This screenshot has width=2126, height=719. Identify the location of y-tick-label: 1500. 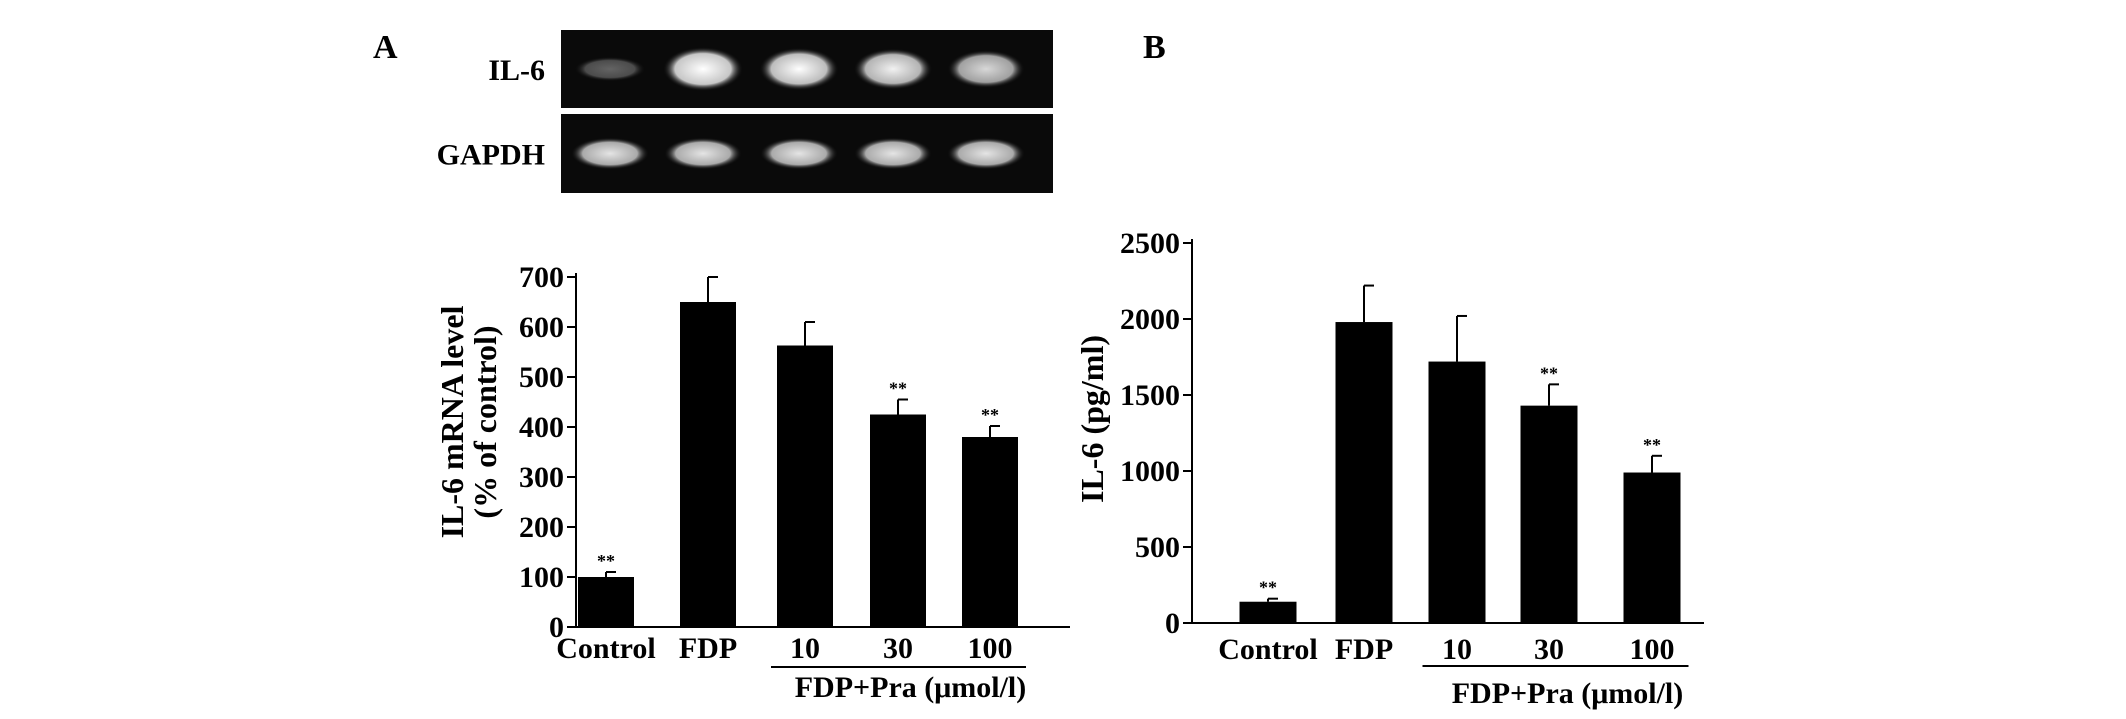
(1150, 395).